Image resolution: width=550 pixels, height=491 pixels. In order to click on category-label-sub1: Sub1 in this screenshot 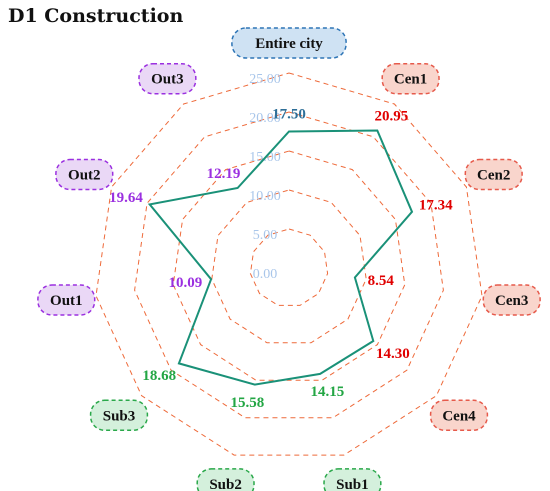, I will do `click(352, 479)`.